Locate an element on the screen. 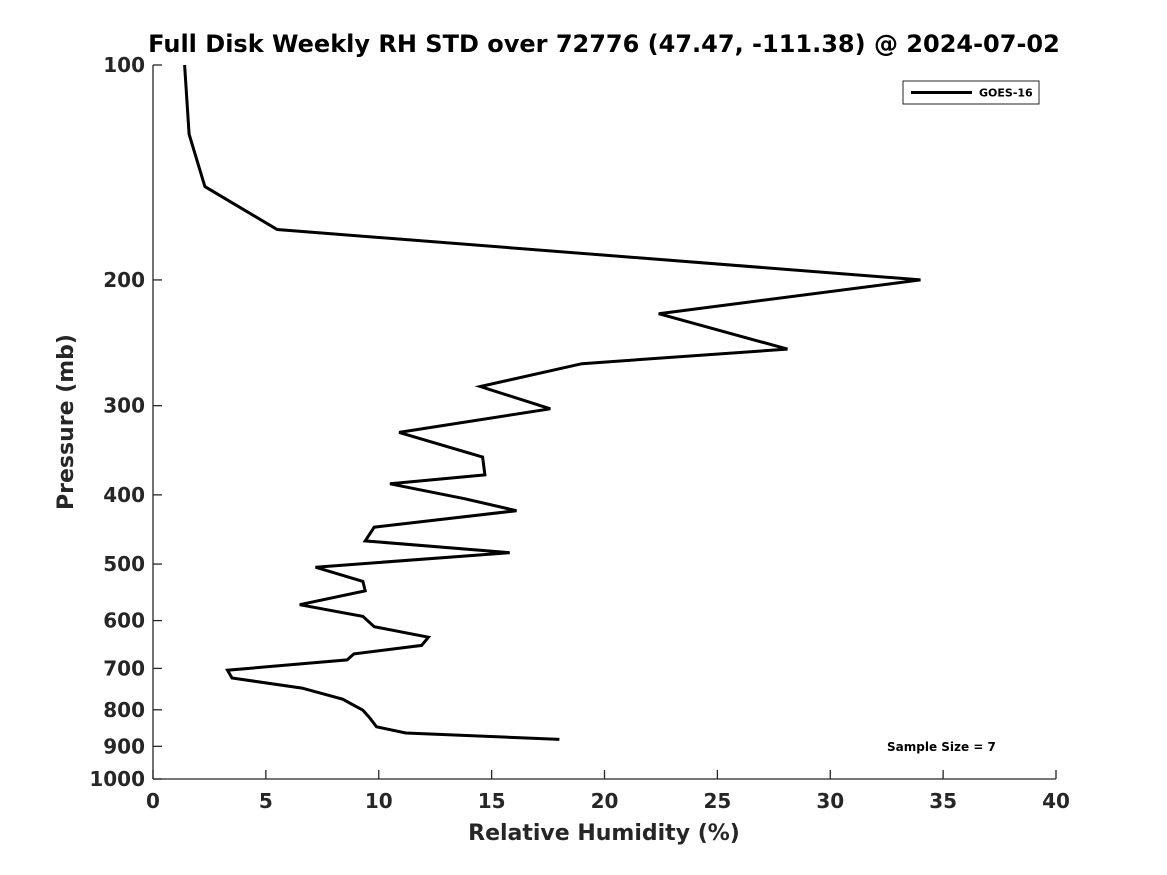  y-tick-label: 900 is located at coordinates (124, 746).